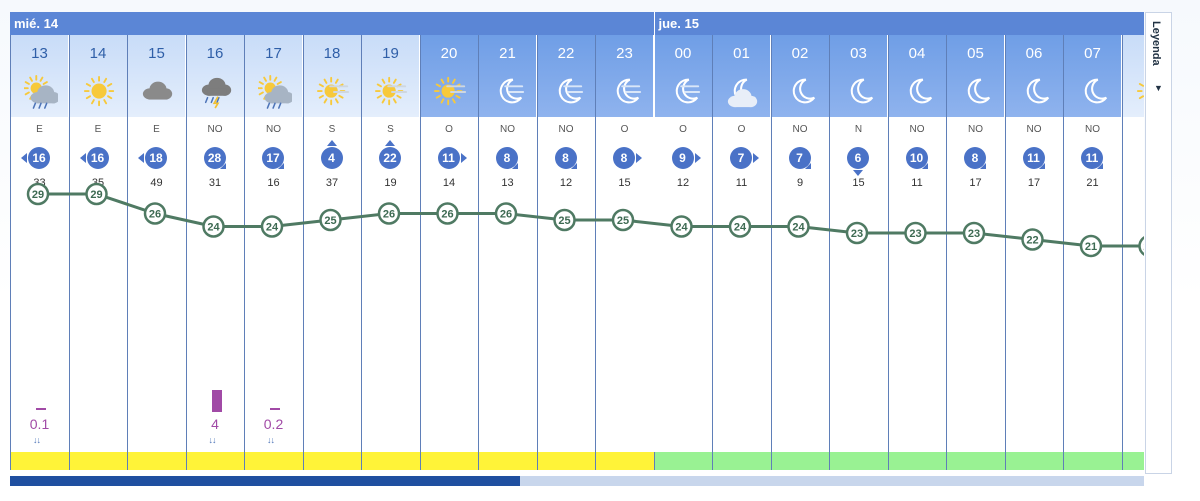  Describe the element at coordinates (512, 91) in the screenshot. I see `moon-haze-icon` at that location.